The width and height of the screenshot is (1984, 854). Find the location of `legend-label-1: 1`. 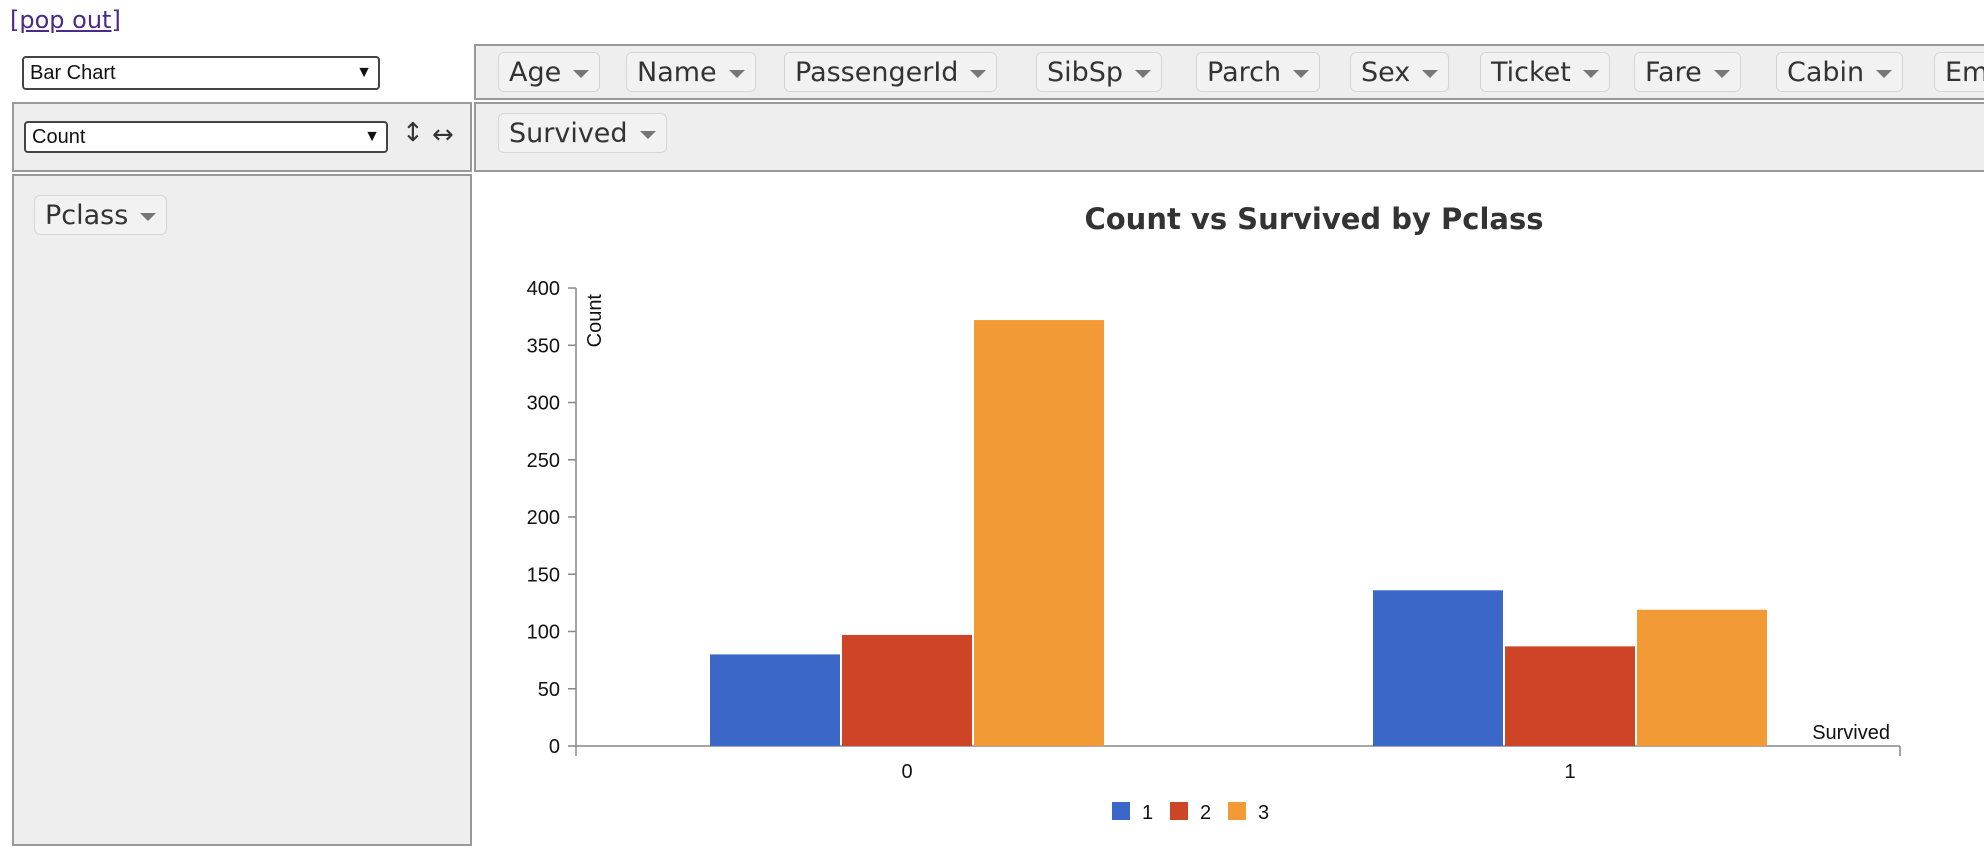

legend-label-1: 1 is located at coordinates (1147, 813).